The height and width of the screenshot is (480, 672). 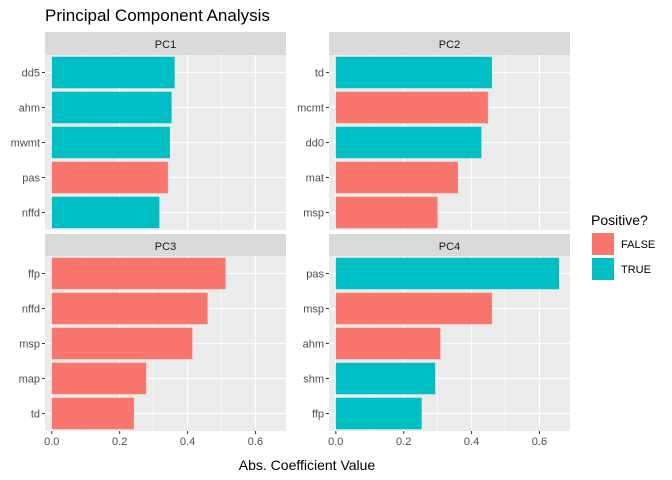 What do you see at coordinates (307, 465) in the screenshot?
I see `x-axis-label: Abs. Coefficient Value` at bounding box center [307, 465].